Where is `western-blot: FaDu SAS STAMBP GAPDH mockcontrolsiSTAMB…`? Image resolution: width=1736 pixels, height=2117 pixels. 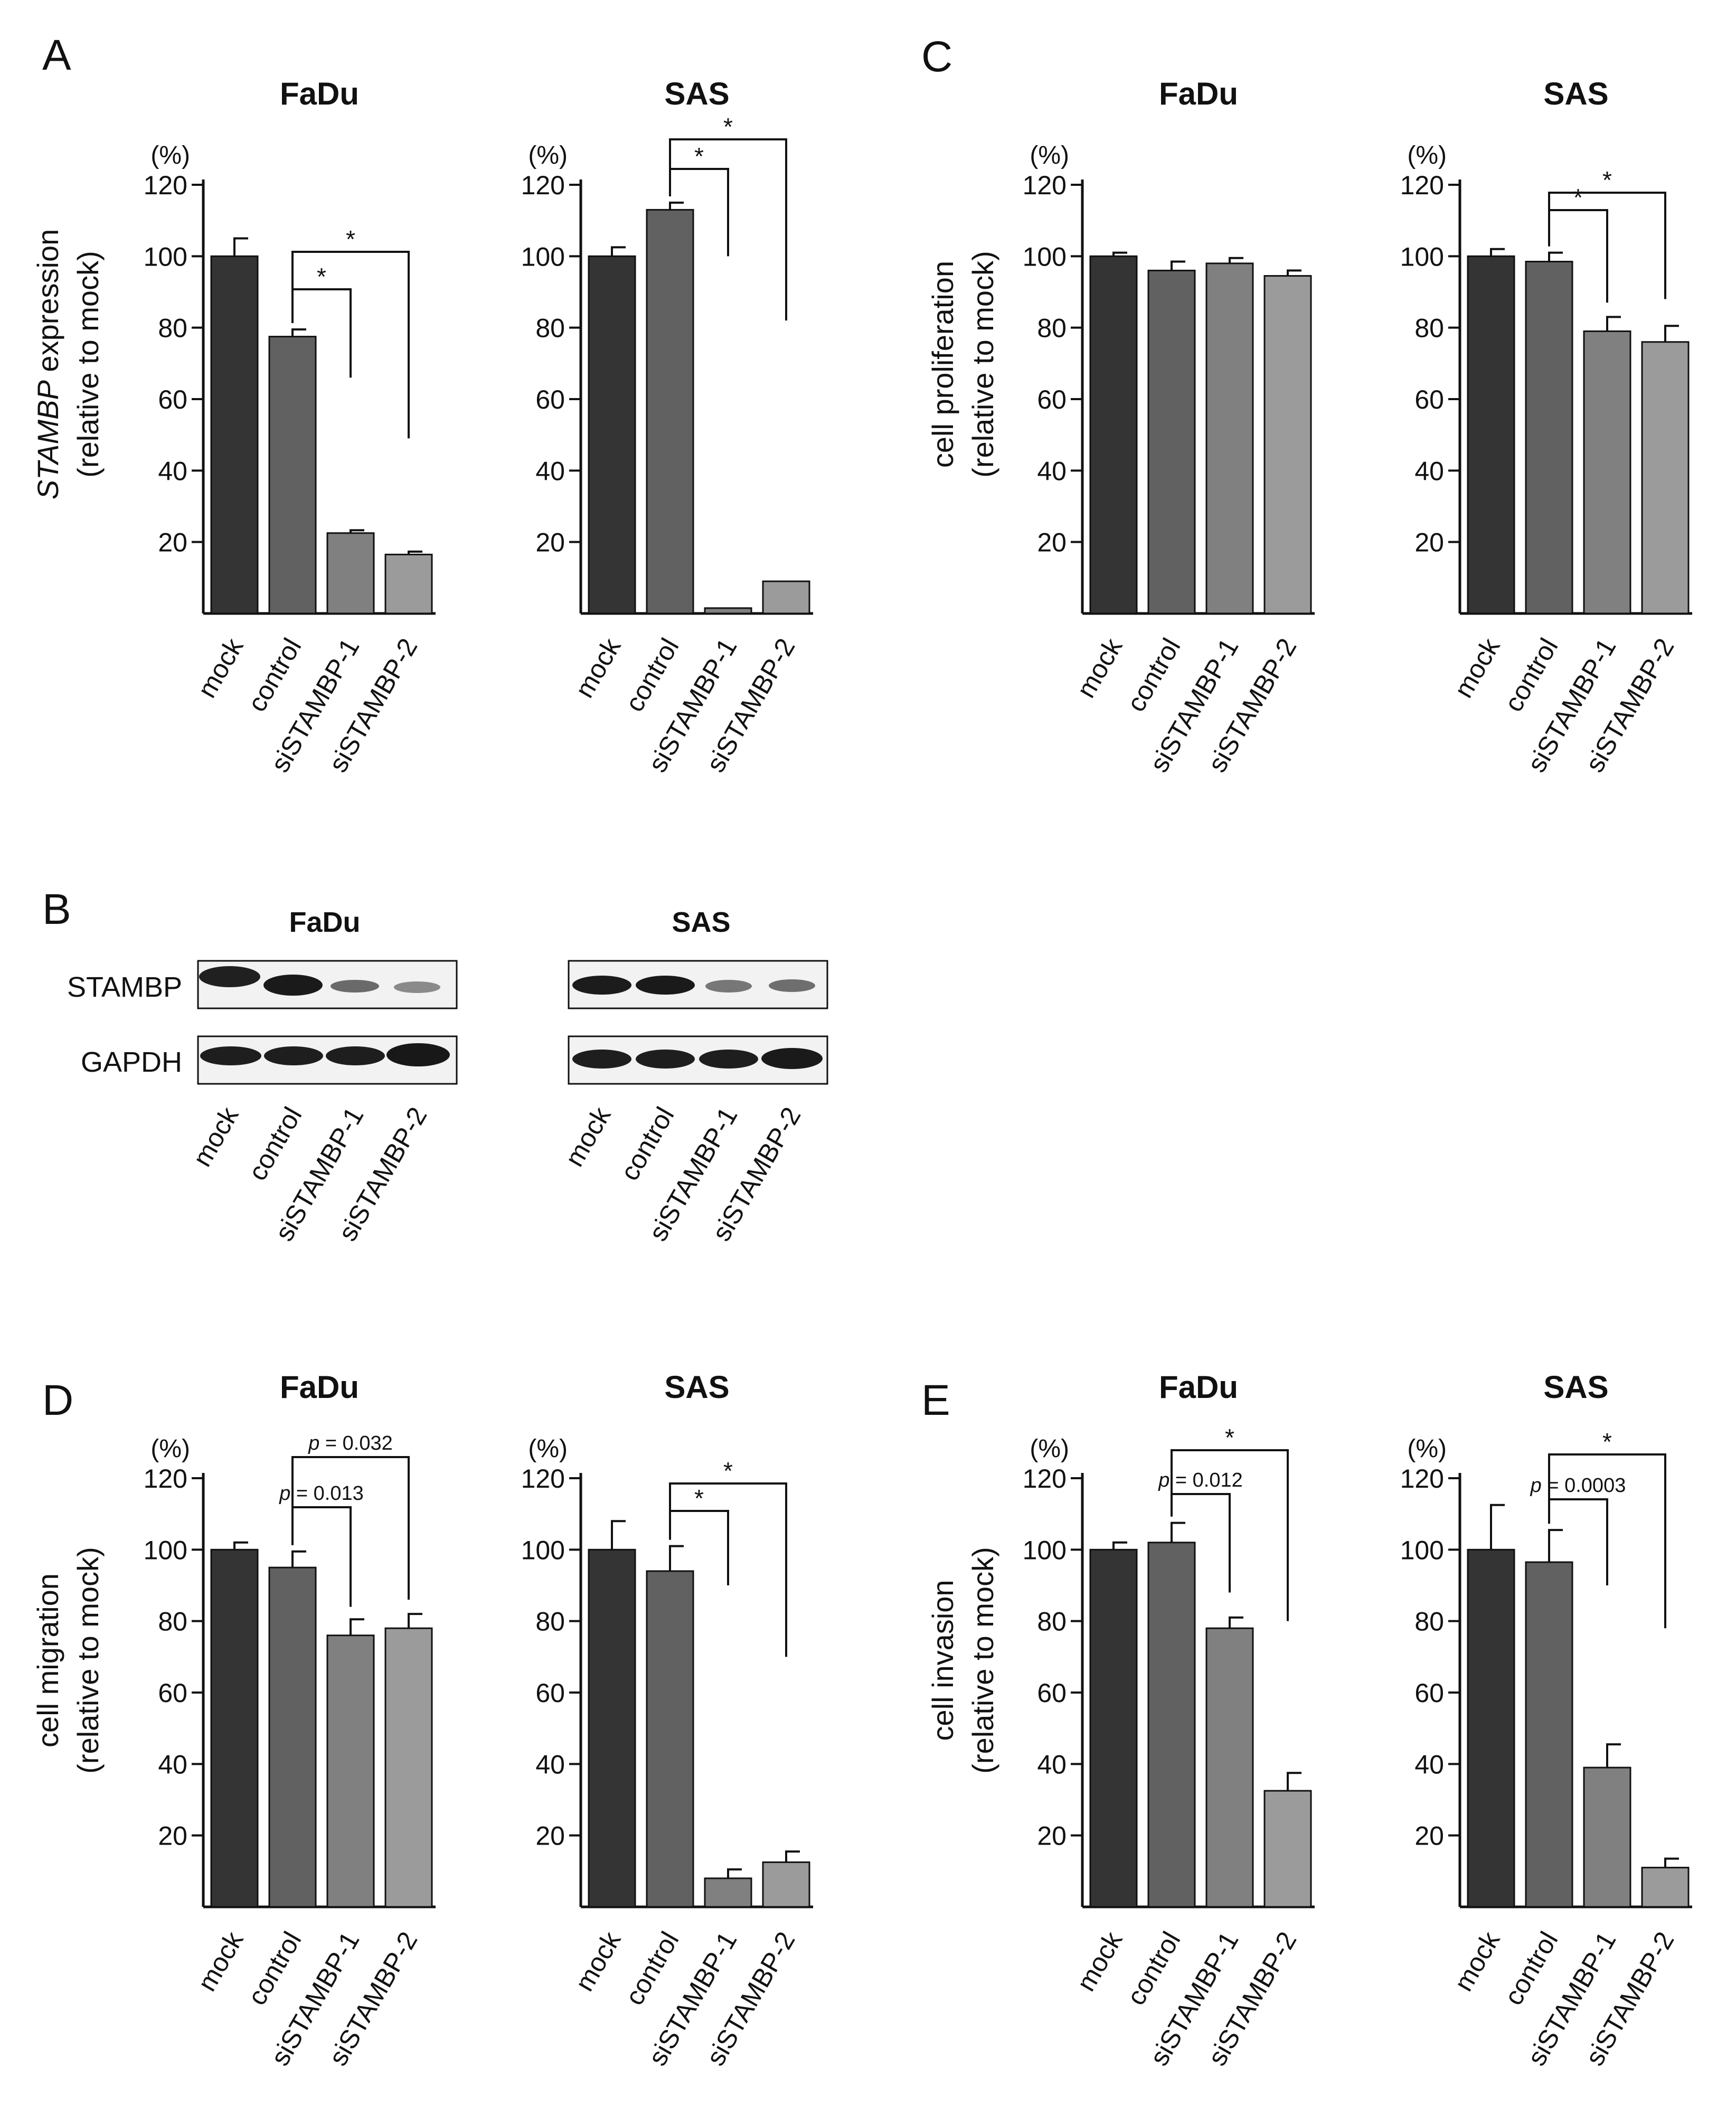 western-blot: FaDu SAS STAMBP GAPDH mockcontrolsiSTAMB… is located at coordinates (447, 1076).